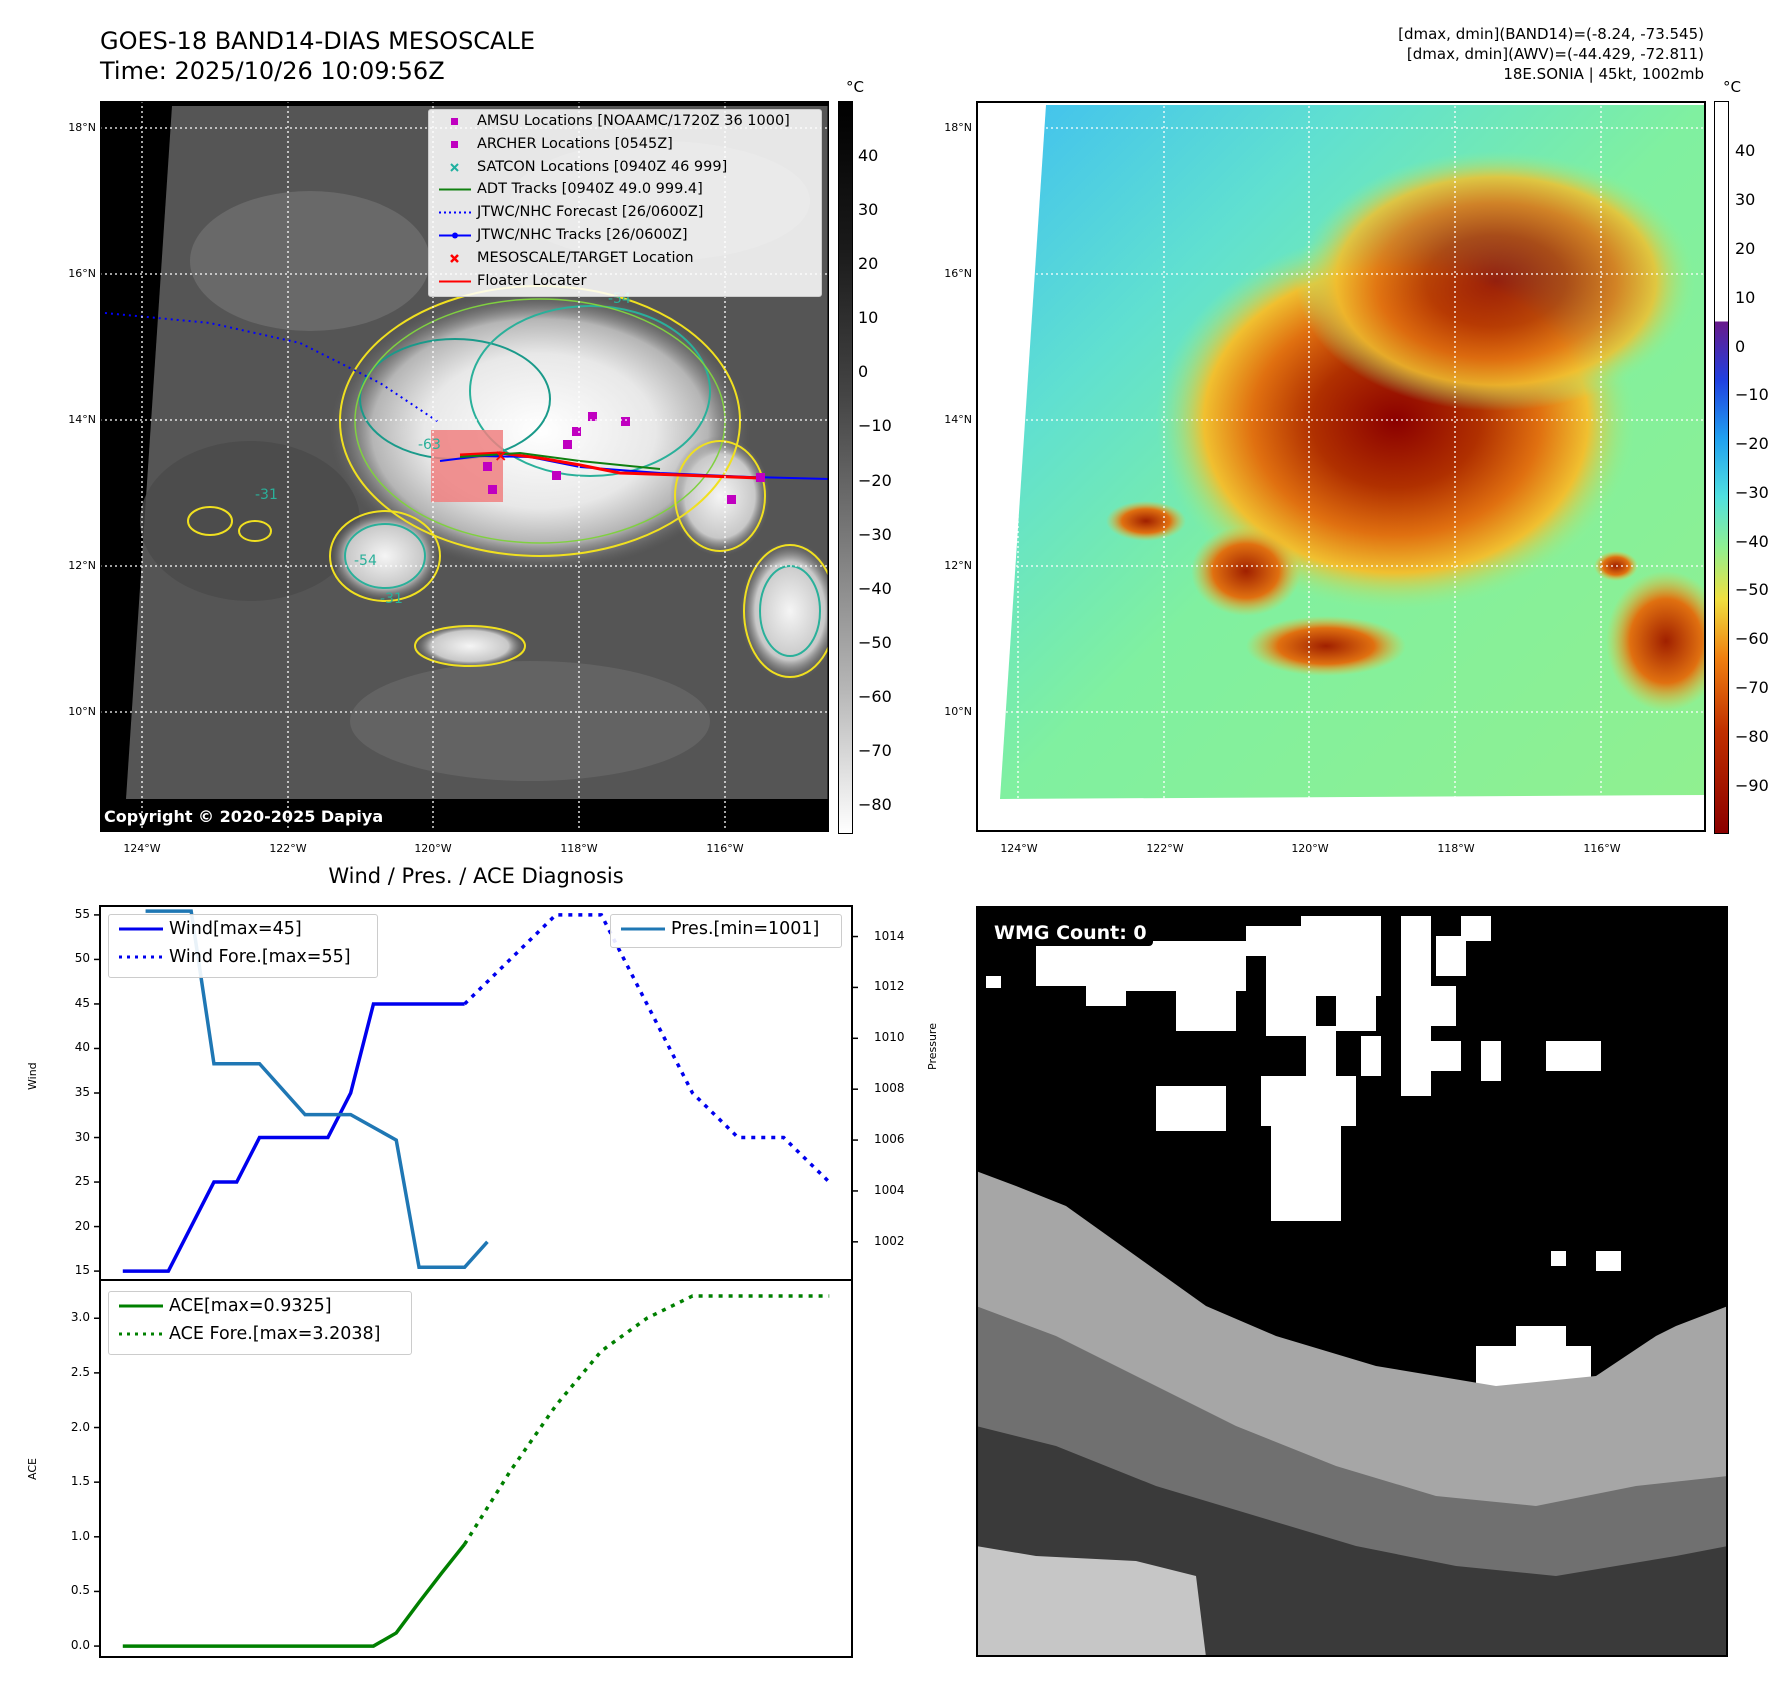 This screenshot has width=1792, height=1690. I want to click on square-marker-icon, so click(455, 144).